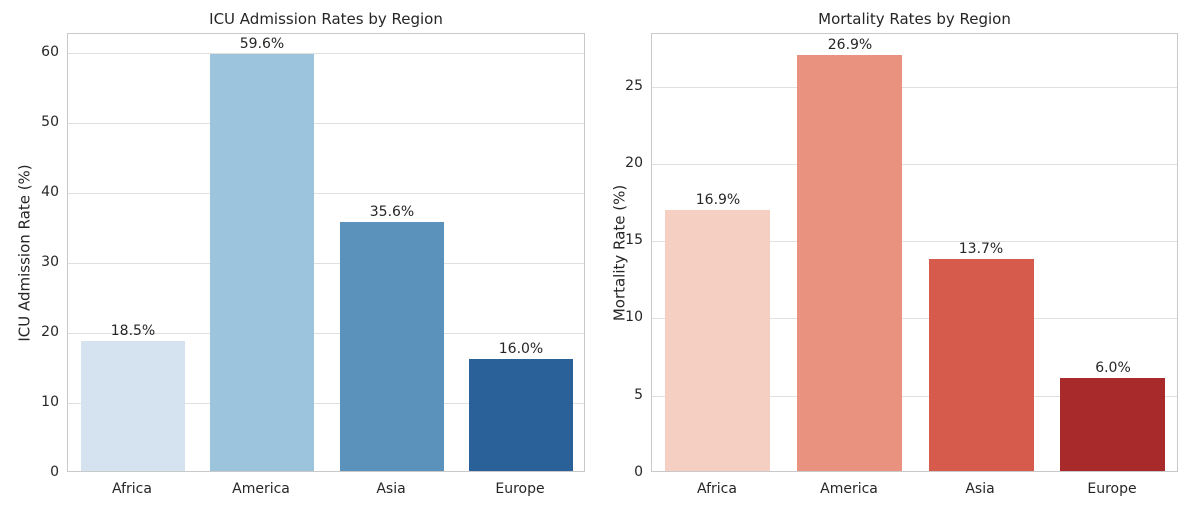 Image resolution: width=1200 pixels, height=513 pixels. What do you see at coordinates (262, 44) in the screenshot?
I see `bar-value-label-america: 59.6%` at bounding box center [262, 44].